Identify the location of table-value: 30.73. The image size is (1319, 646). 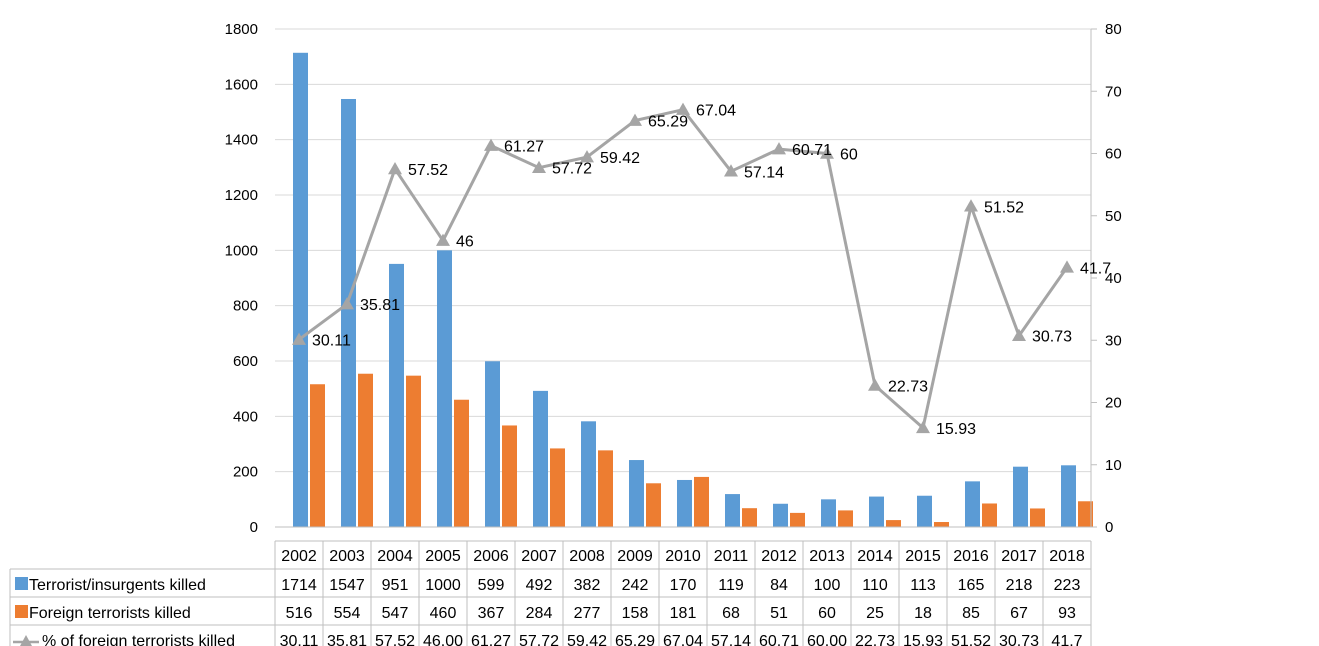
(1019, 639).